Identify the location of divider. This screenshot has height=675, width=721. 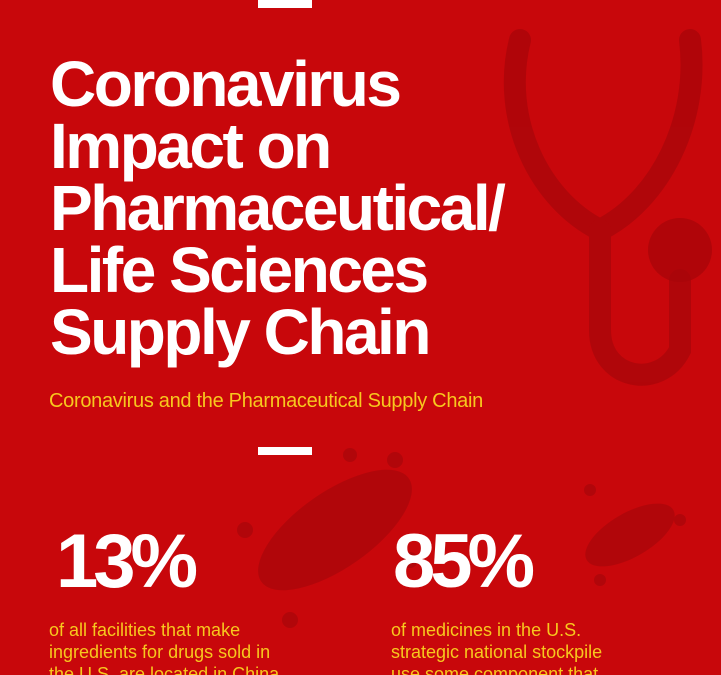
(285, 451).